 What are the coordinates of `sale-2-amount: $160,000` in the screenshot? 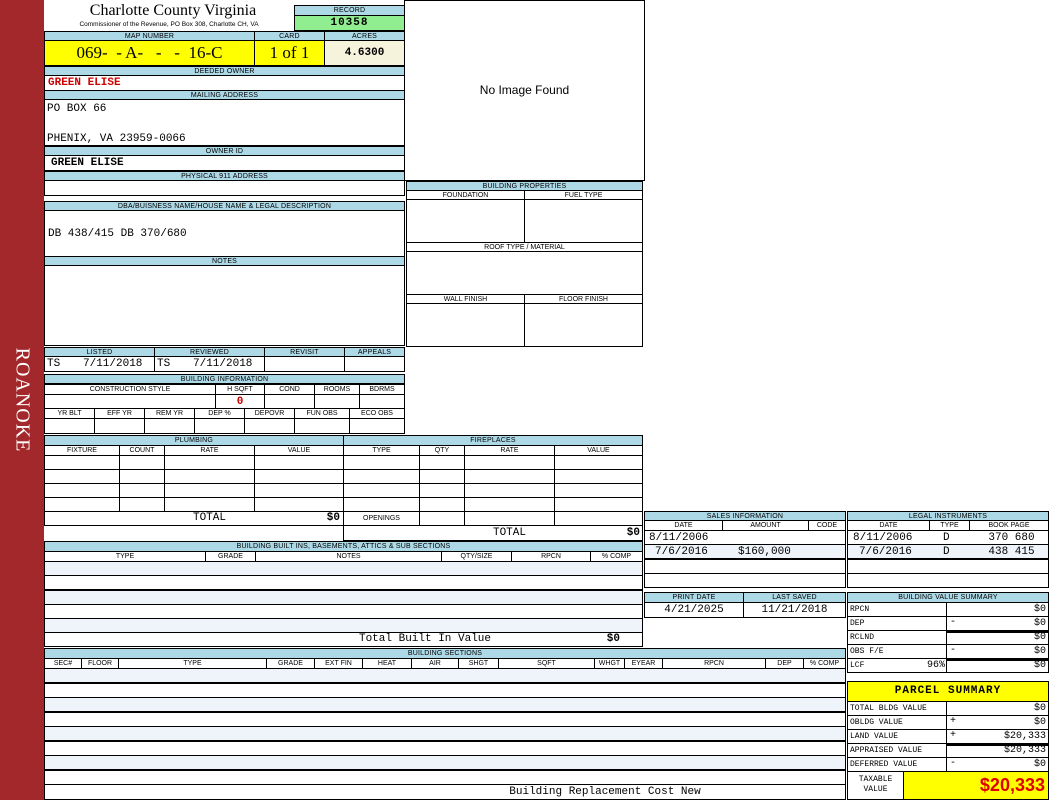 It's located at (764, 552).